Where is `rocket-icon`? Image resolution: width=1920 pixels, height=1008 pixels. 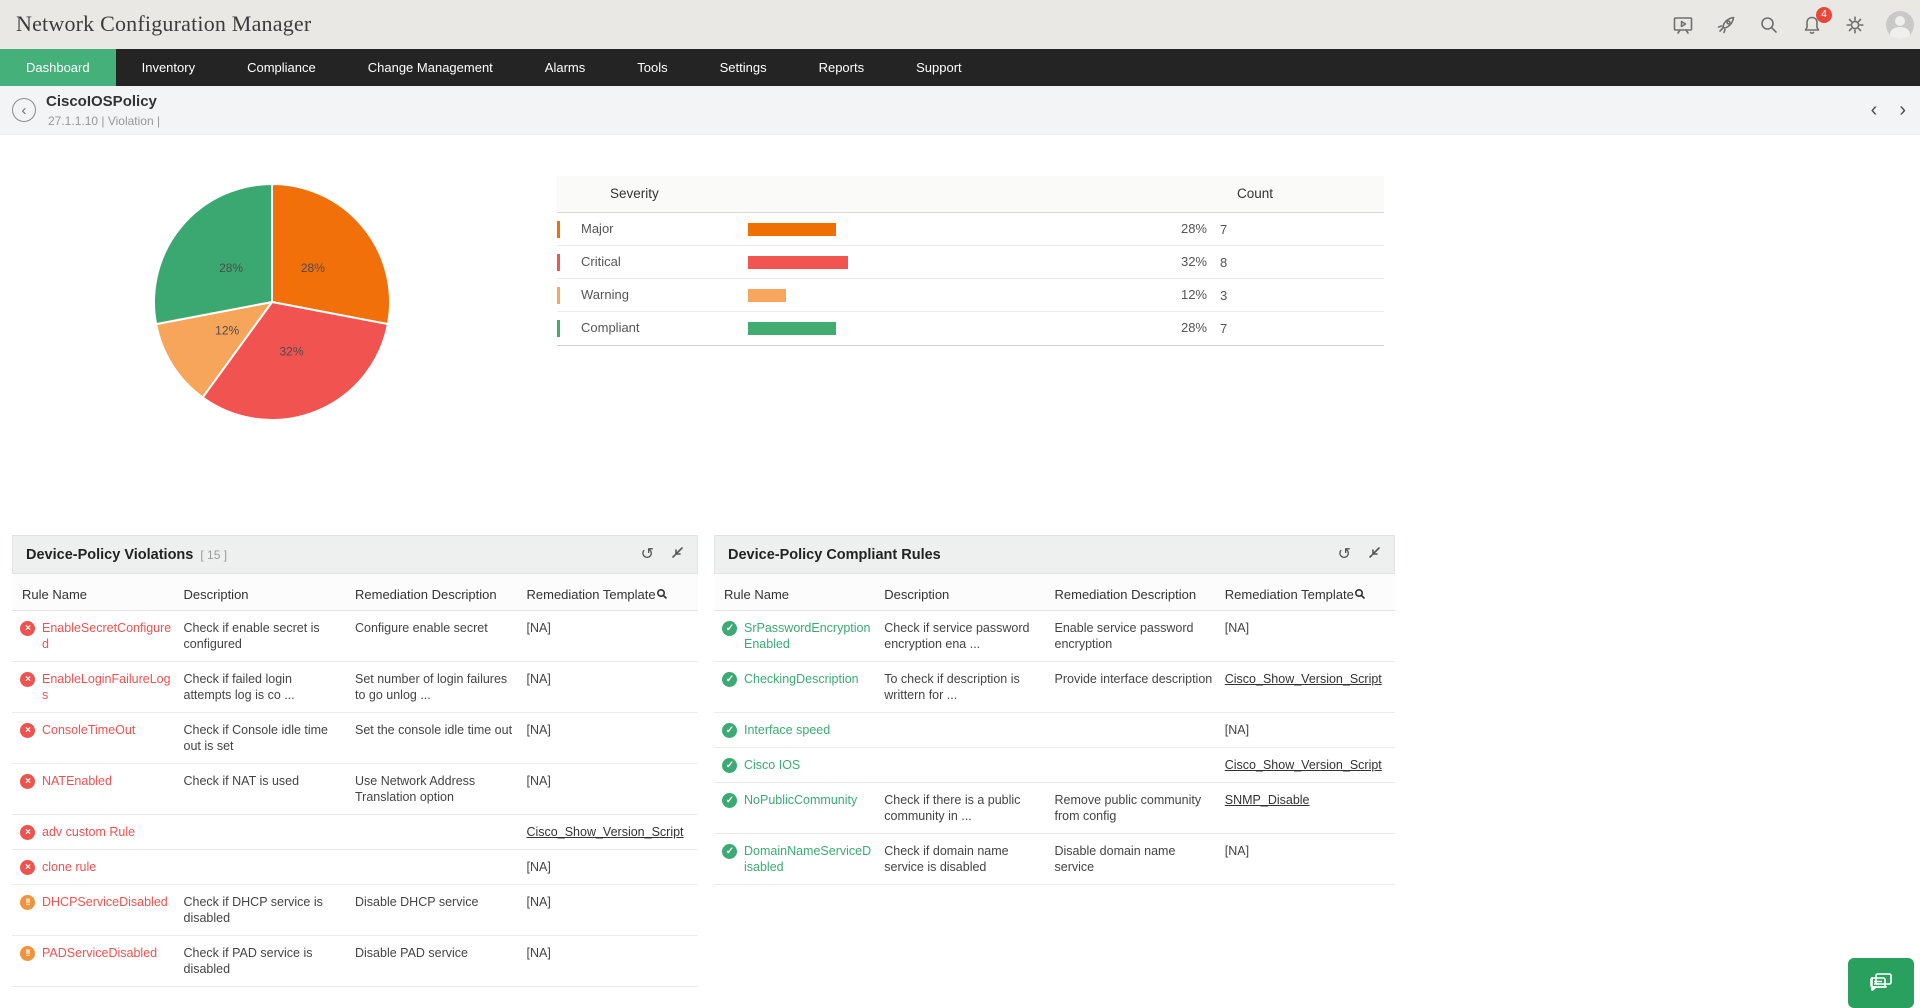 rocket-icon is located at coordinates (1726, 25).